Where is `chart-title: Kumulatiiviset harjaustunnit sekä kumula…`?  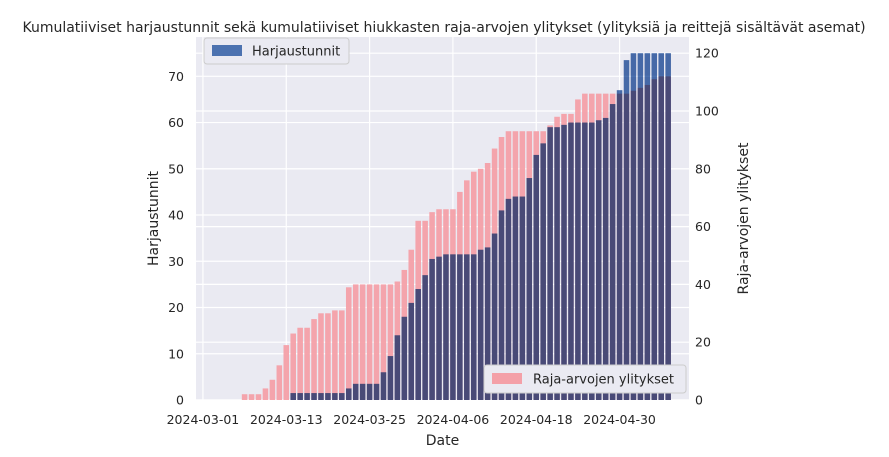
chart-title: Kumulatiiviset harjaustunnit sekä kumula… is located at coordinates (443, 28).